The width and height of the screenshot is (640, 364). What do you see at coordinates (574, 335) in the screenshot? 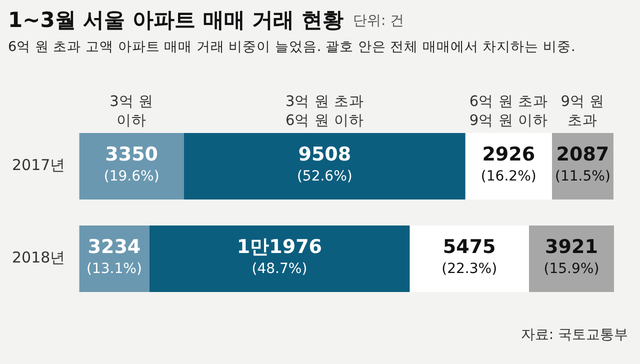
I see `text: 자료: 국토교통부` at bounding box center [574, 335].